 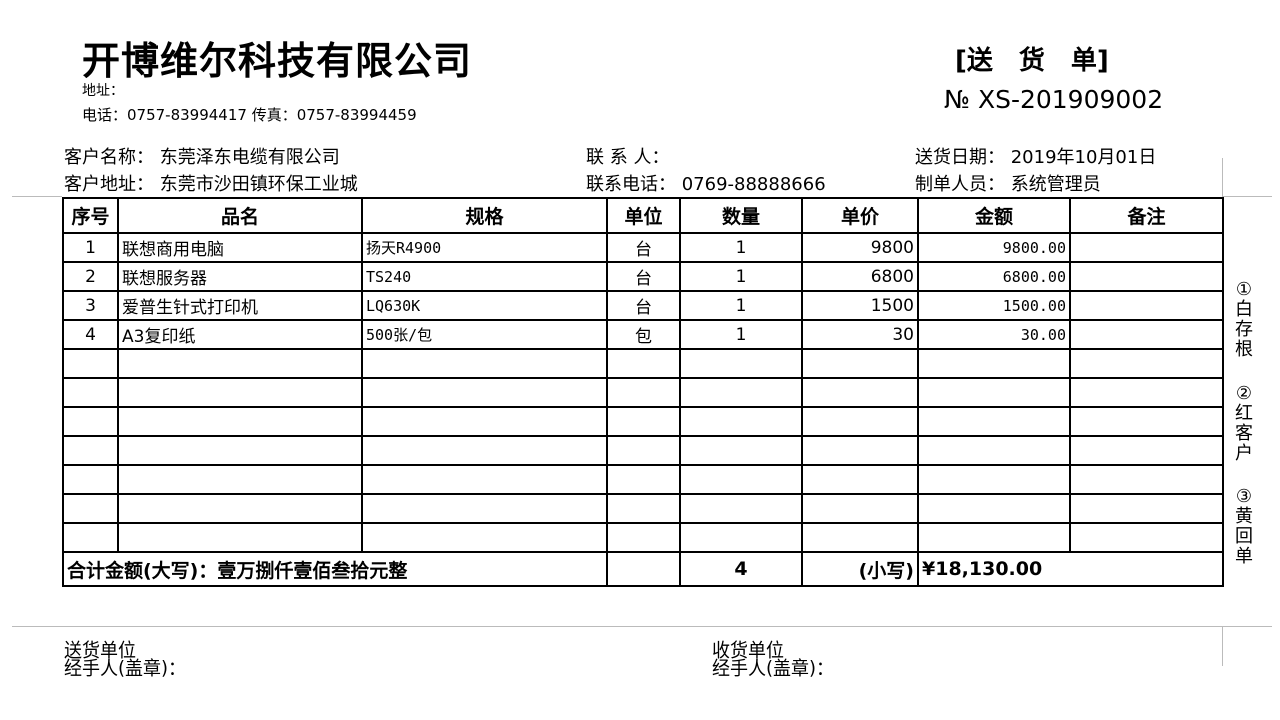 I want to click on contact-phone: 联系电话： 0769-88888666, so click(x=706, y=184).